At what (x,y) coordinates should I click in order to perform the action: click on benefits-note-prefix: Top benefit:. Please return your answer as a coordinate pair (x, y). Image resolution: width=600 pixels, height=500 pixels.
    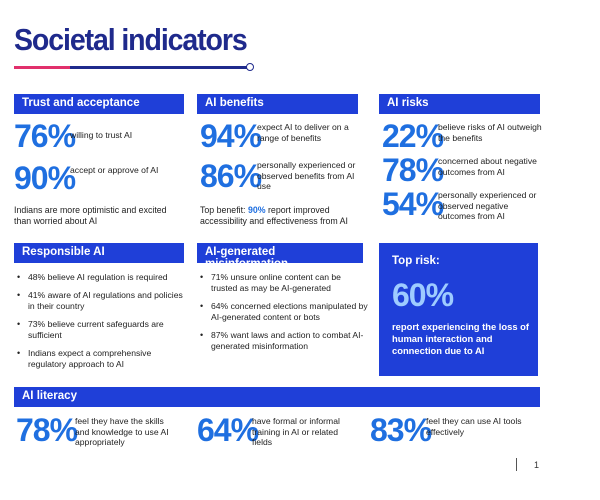
    Looking at the image, I should click on (224, 210).